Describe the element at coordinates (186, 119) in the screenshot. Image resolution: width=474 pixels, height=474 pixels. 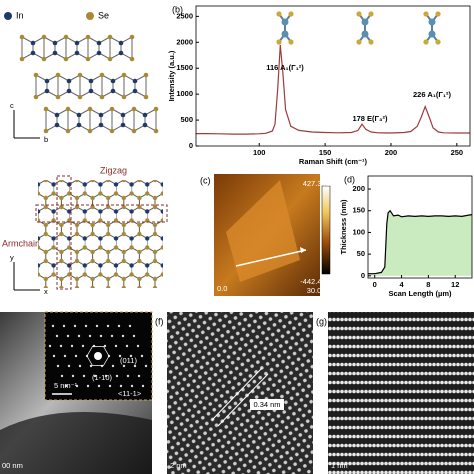
I see `y-tick-label: 500` at that location.